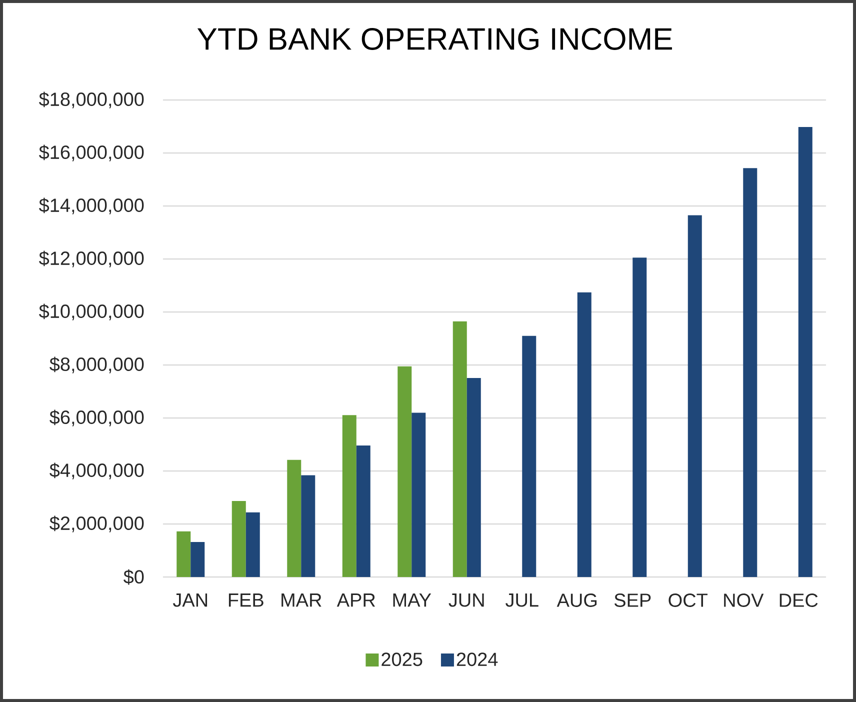  Describe the element at coordinates (688, 600) in the screenshot. I see `x-tick-label: OCT` at that location.